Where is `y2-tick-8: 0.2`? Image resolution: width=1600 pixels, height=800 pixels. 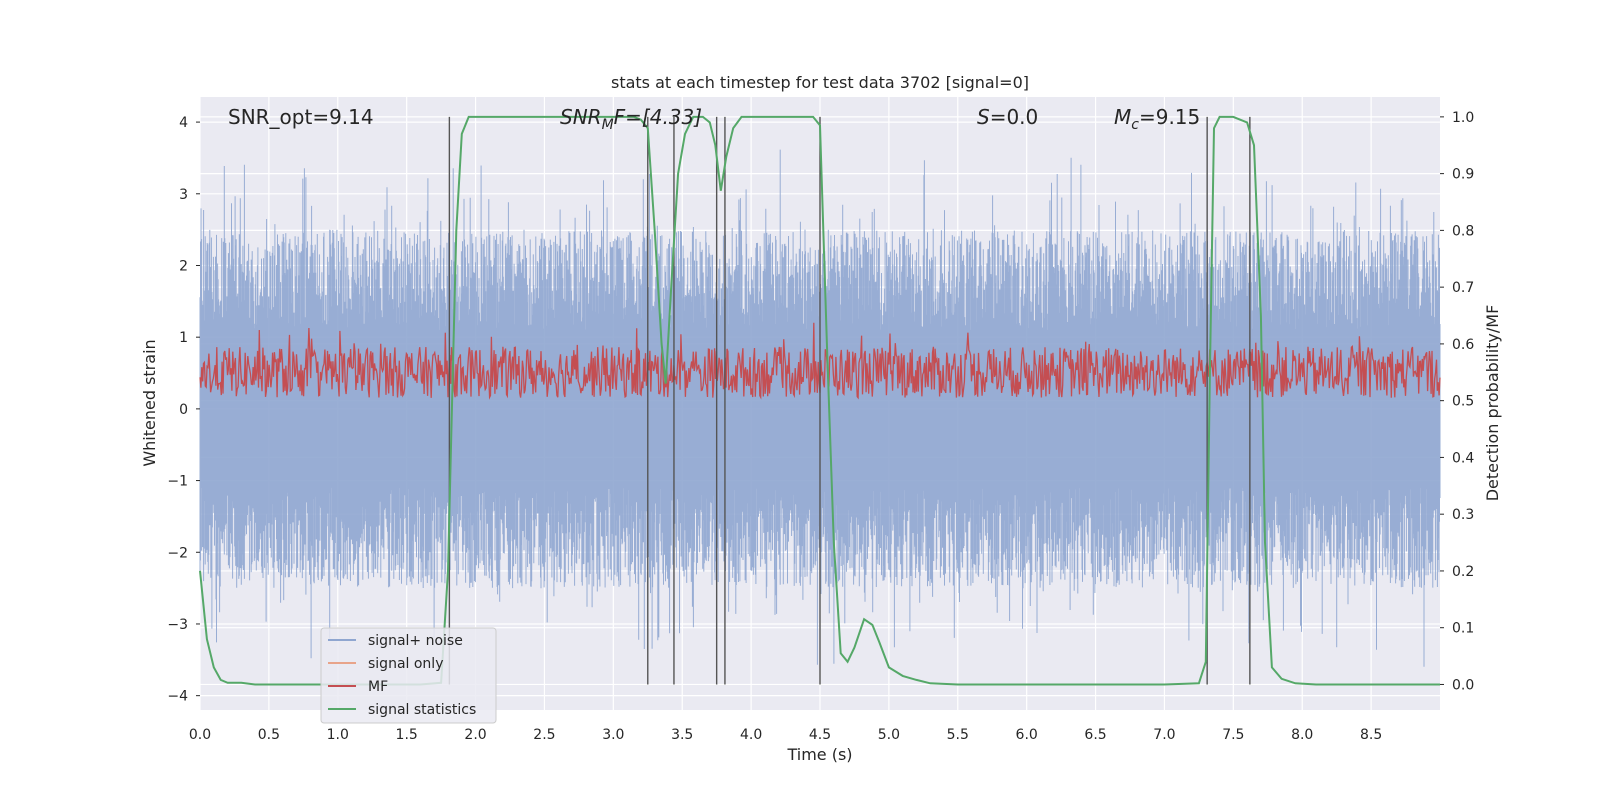
y2-tick-8: 0.2 is located at coordinates (1463, 572).